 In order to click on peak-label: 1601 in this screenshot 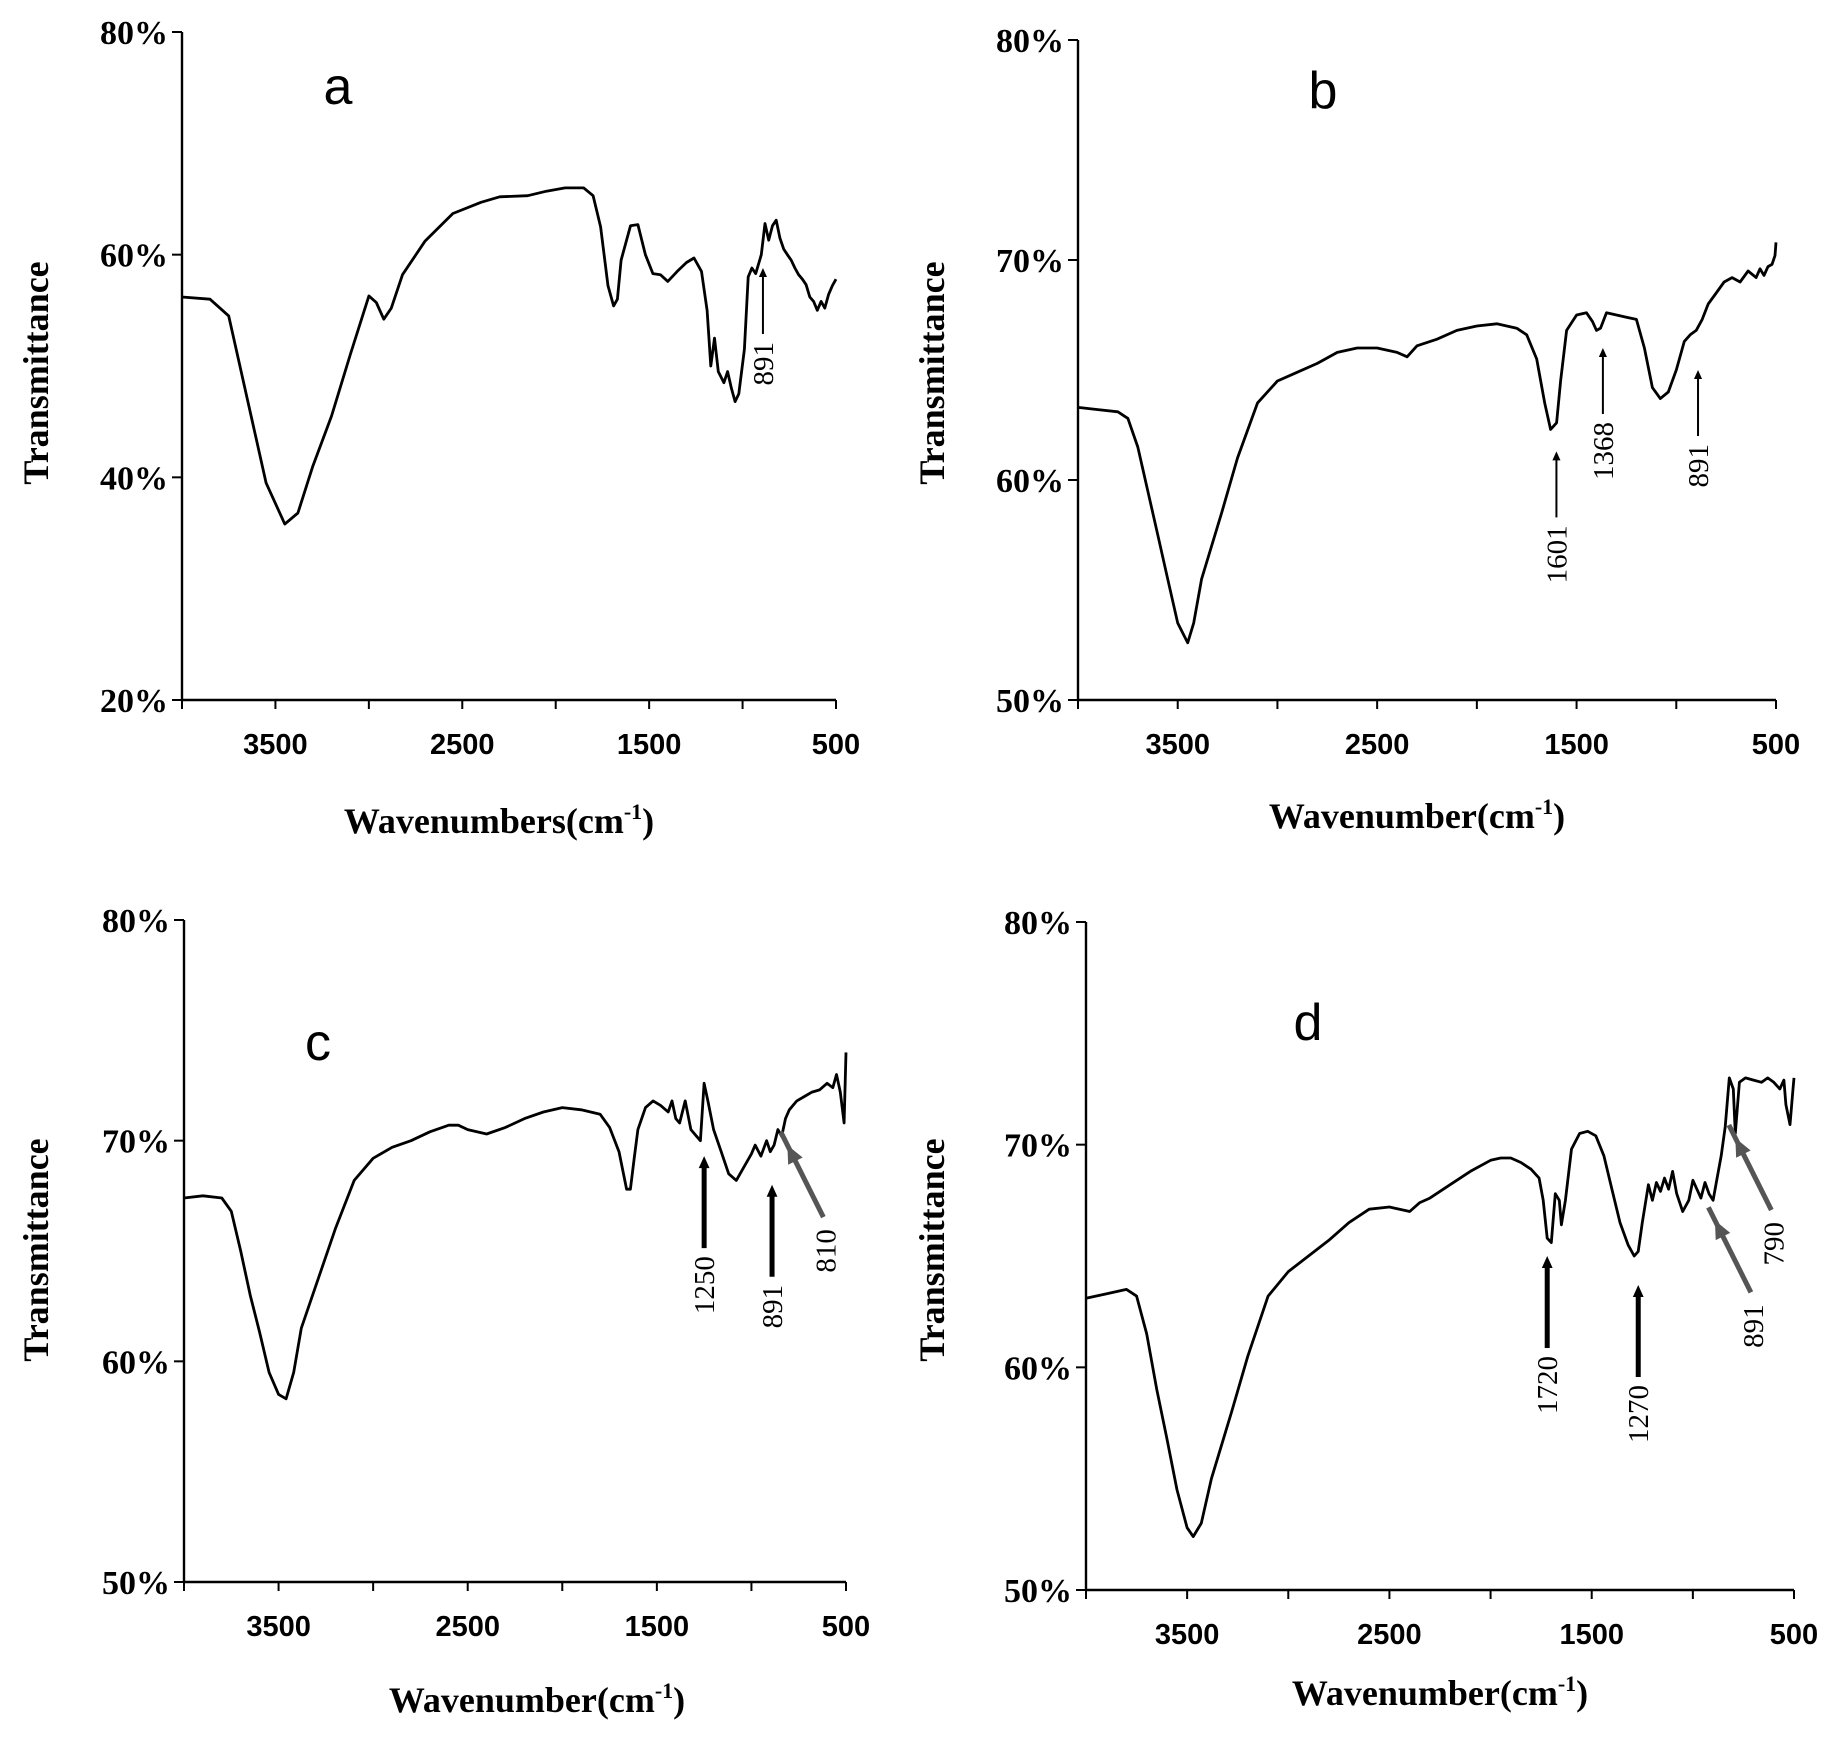, I will do `click(1557, 554)`.